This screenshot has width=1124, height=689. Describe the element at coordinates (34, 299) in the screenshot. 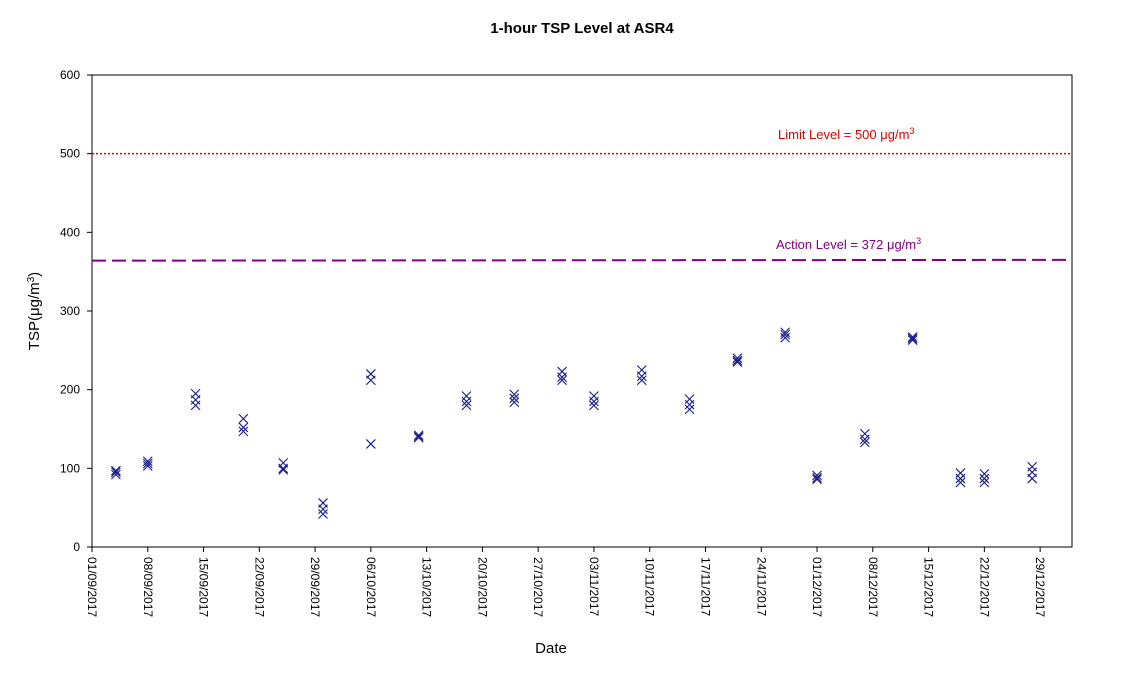

I see `y-axis-label-unit: μg/m` at that location.